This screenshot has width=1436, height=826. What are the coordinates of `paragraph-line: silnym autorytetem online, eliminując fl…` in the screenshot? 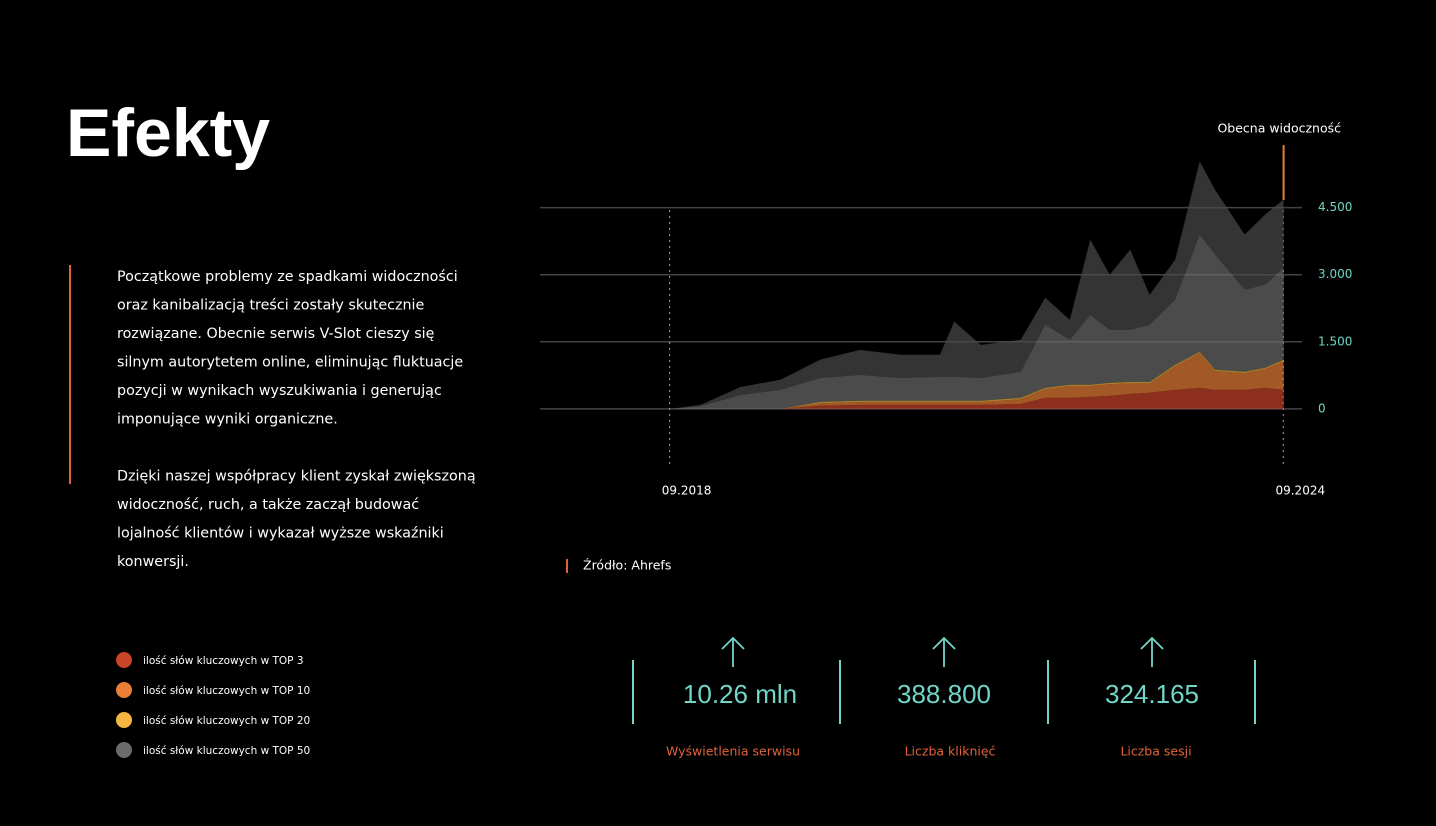 It's located at (290, 363).